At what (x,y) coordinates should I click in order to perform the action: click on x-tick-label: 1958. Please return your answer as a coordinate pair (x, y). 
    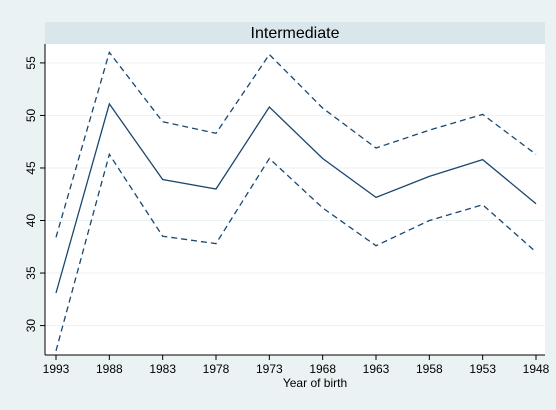
    Looking at the image, I should click on (429, 369).